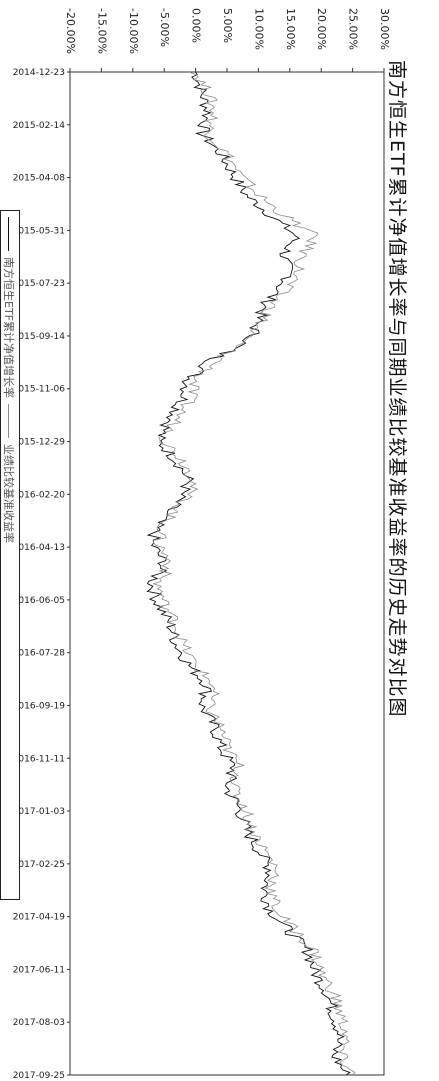 The height and width of the screenshot is (1081, 439). Describe the element at coordinates (39, 548) in the screenshot. I see `x-tick-label: 2016-04-13` at that location.